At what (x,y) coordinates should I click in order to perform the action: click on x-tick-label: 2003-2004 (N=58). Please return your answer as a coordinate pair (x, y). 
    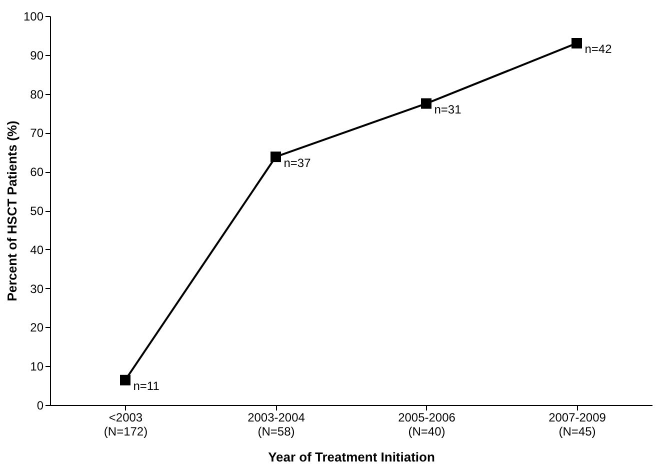
    Looking at the image, I should click on (277, 424).